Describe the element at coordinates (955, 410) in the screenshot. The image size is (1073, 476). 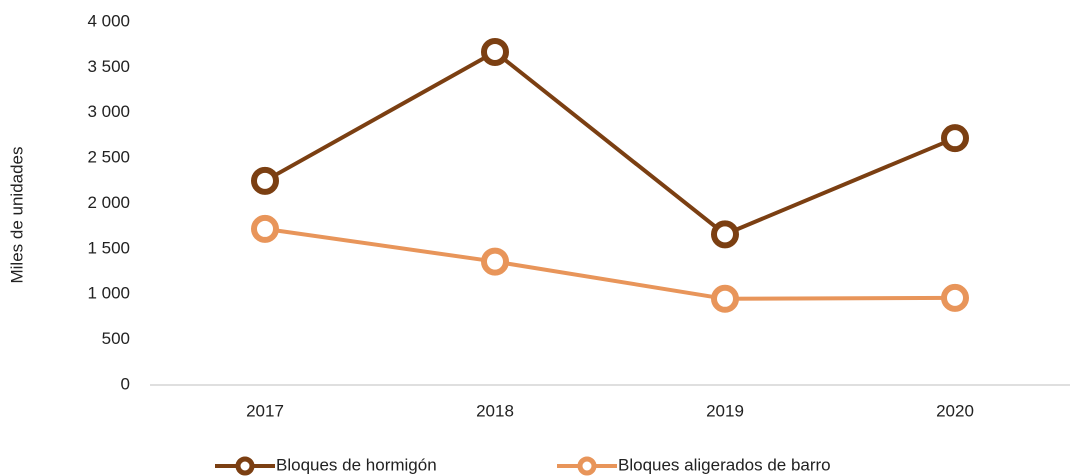
I see `x-tick-label: 2020` at that location.